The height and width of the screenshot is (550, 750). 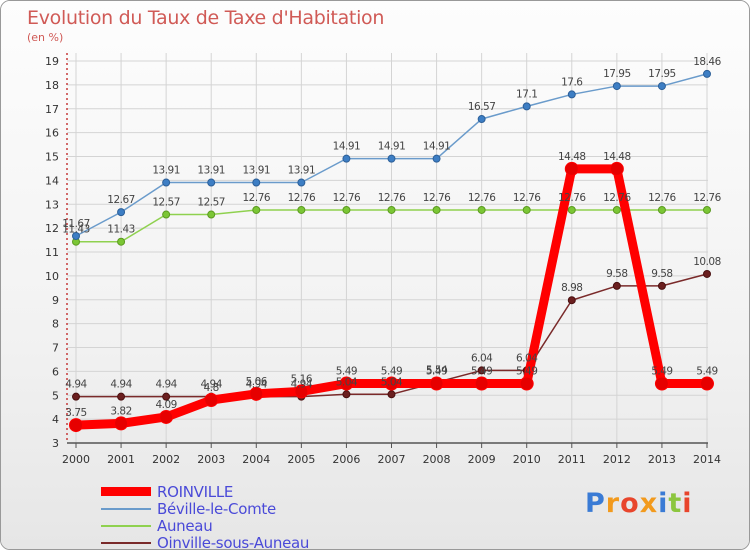 What do you see at coordinates (482, 107) in the screenshot?
I see `data-label: 16.57` at bounding box center [482, 107].